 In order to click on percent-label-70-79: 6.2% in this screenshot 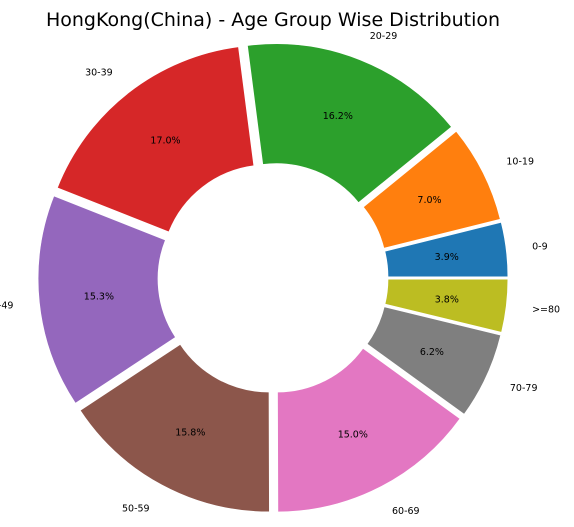, I will do `click(432, 352)`.